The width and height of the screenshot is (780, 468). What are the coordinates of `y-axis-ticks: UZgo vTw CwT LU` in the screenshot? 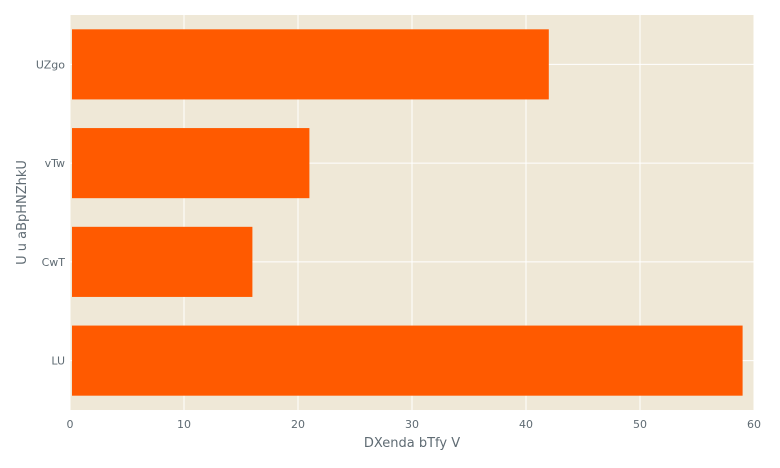 It's located at (50, 212).